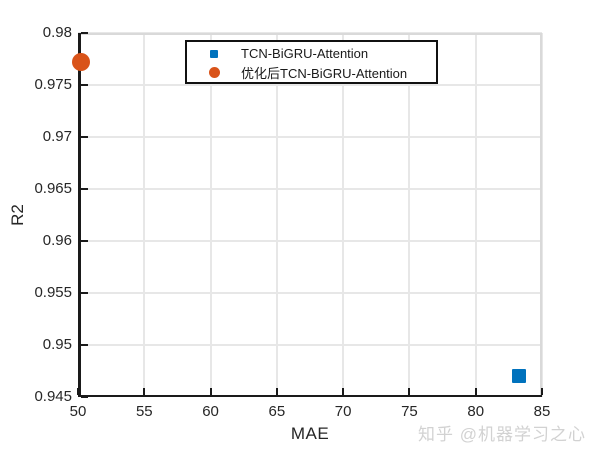  What do you see at coordinates (324, 73) in the screenshot?
I see `legend-item-label: 优化后TCN-BiGRU-Attention` at bounding box center [324, 73].